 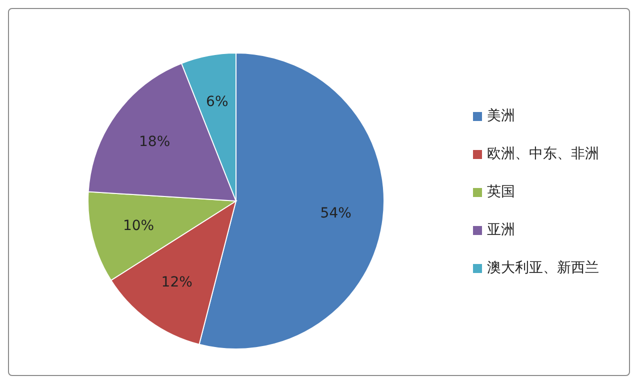 What do you see at coordinates (154, 142) in the screenshot?
I see `data-label: 18%` at bounding box center [154, 142].